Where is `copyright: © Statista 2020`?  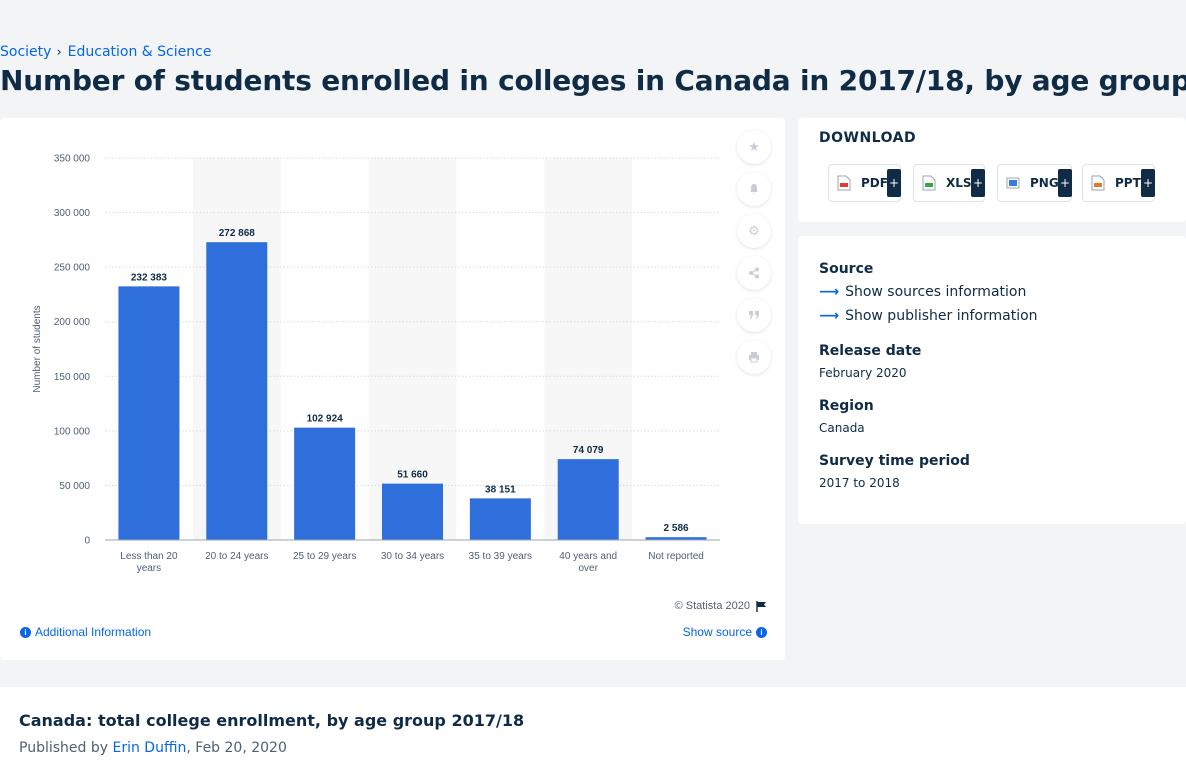
copyright: © Statista 2020 is located at coordinates (721, 606).